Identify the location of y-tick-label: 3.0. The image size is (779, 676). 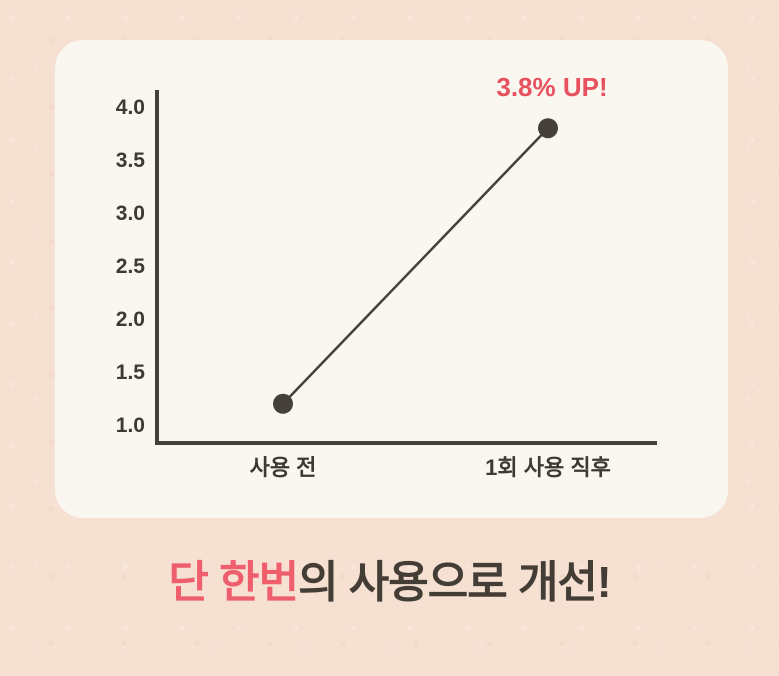
(130, 213).